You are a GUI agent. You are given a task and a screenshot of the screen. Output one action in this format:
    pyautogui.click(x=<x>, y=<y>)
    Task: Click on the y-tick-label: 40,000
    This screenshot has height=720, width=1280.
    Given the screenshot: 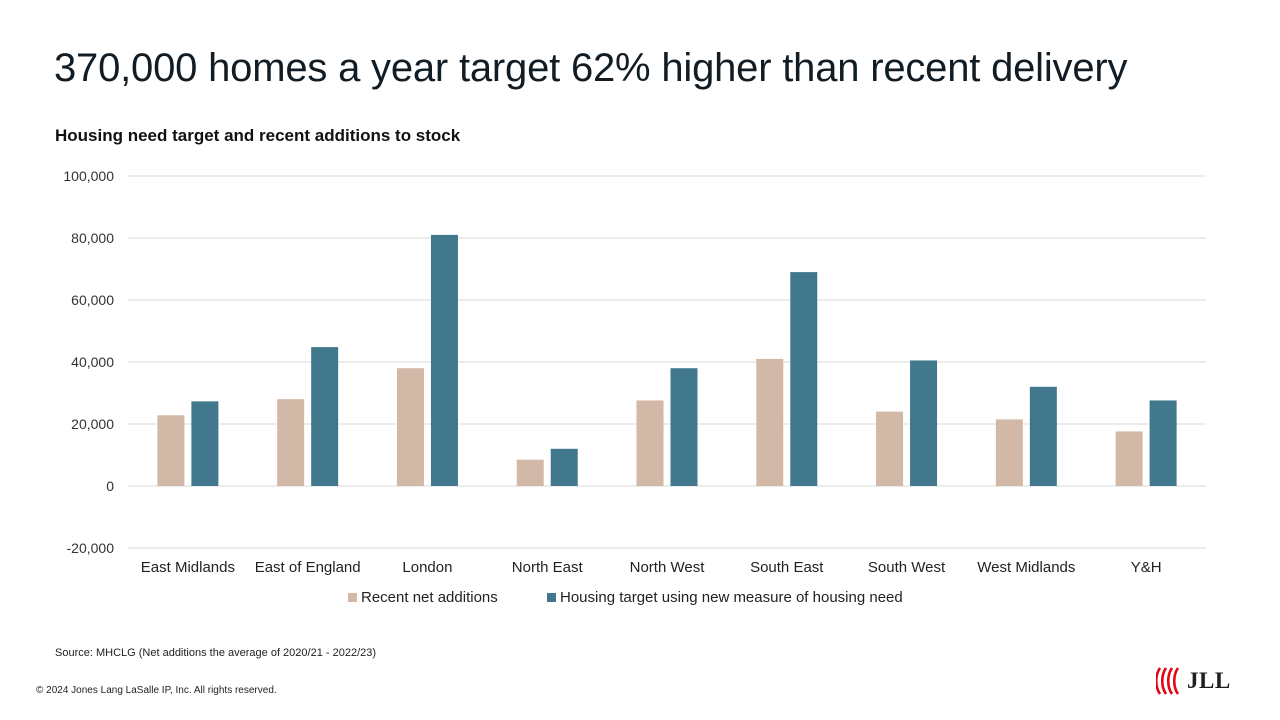 What is the action you would take?
    pyautogui.click(x=92, y=362)
    